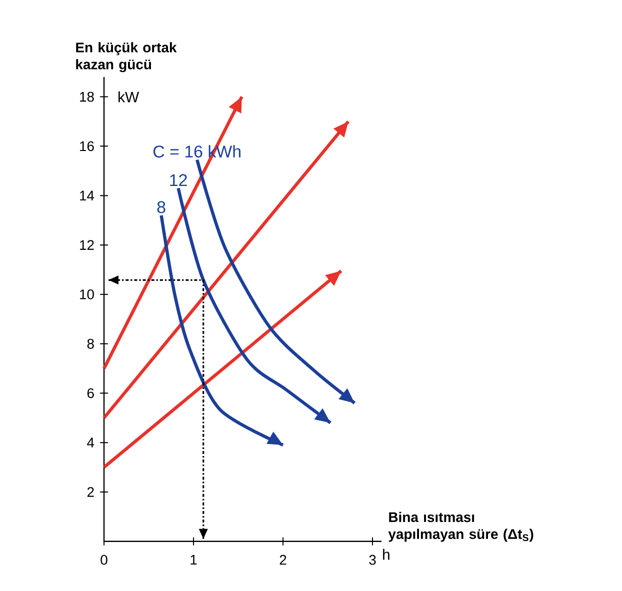 This screenshot has width=622, height=591. Describe the element at coordinates (129, 96) in the screenshot. I see `annotation: kW` at that location.